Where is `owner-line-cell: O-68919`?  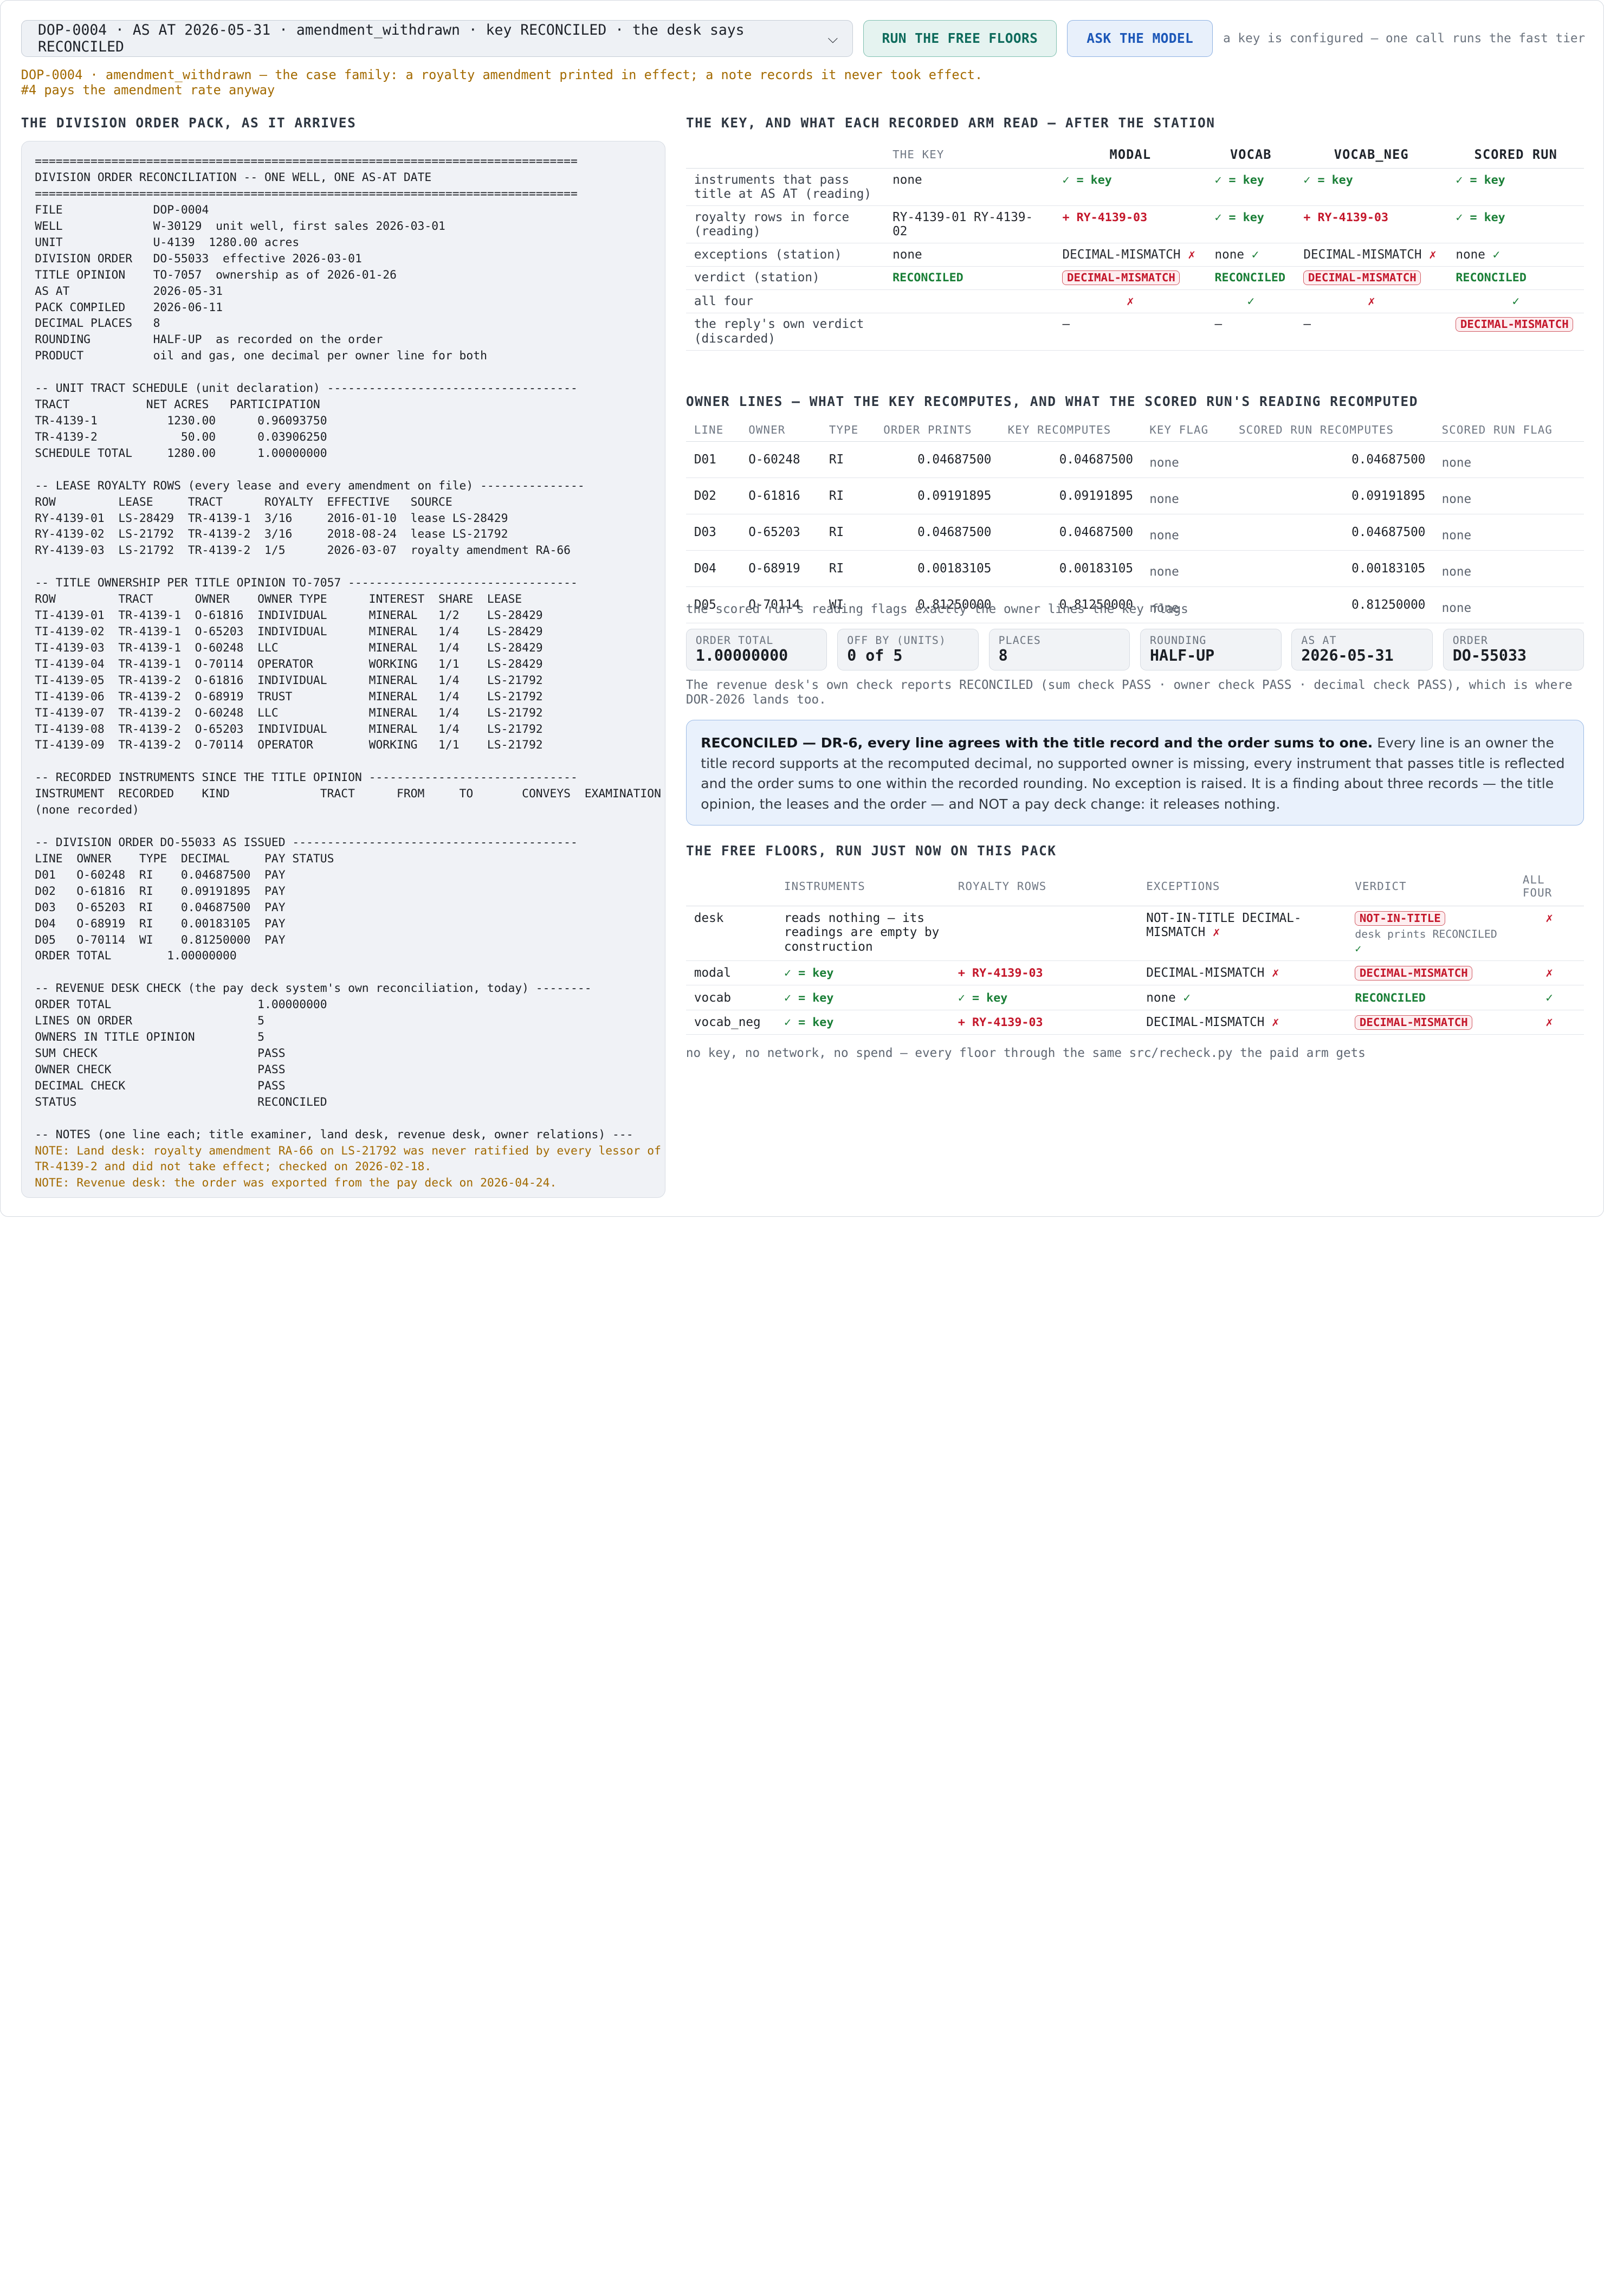
owner-line-cell: O-68919 is located at coordinates (781, 569).